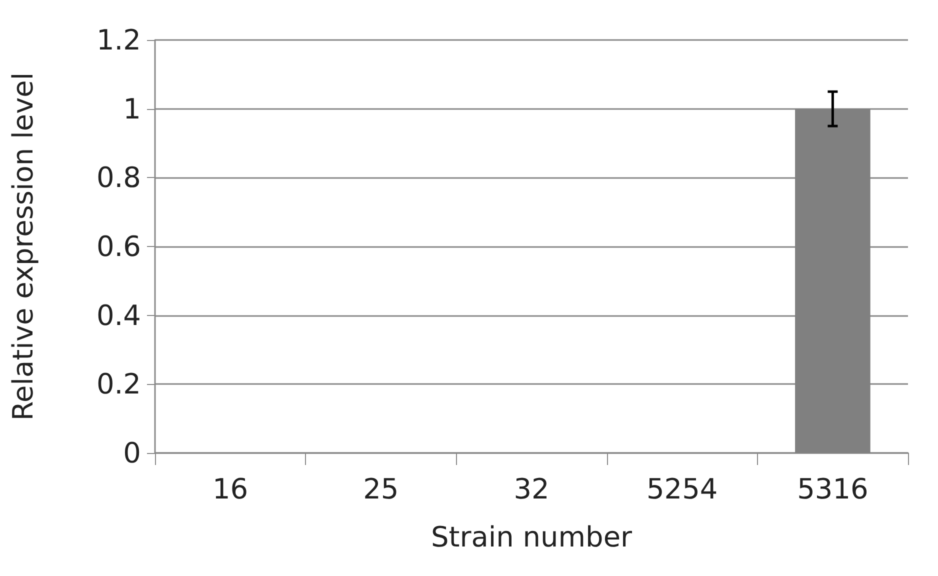 The height and width of the screenshot is (576, 938). Describe the element at coordinates (118, 177) in the screenshot. I see `y-tick-label: 0.8` at that location.